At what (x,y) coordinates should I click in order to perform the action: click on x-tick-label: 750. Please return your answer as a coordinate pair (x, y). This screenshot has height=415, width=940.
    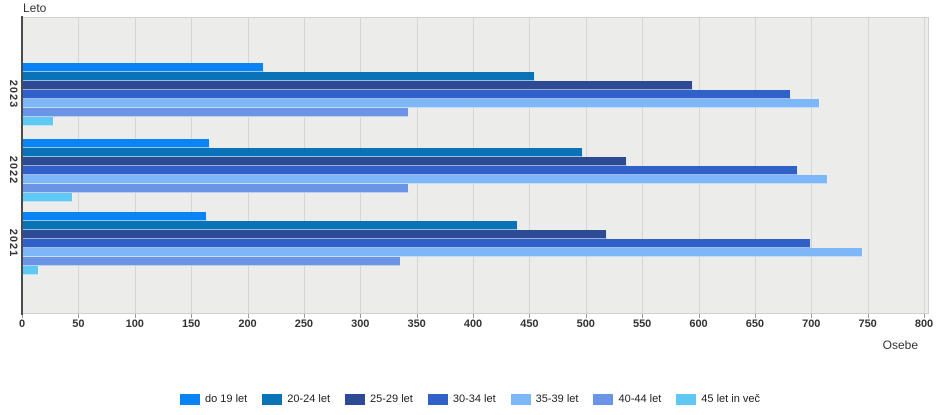
    Looking at the image, I should click on (867, 324).